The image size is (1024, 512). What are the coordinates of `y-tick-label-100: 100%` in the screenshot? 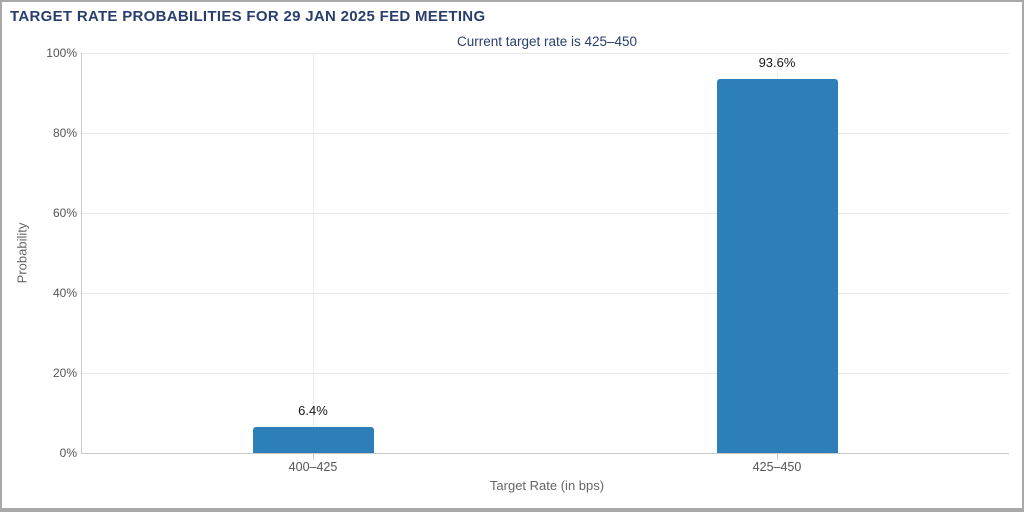 It's located at (61, 53).